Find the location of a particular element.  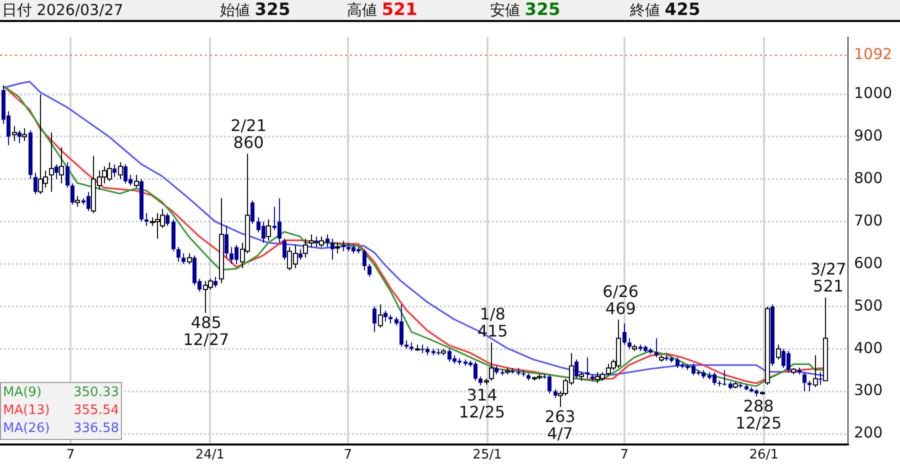

text: 終値 425 is located at coordinates (665, 10).